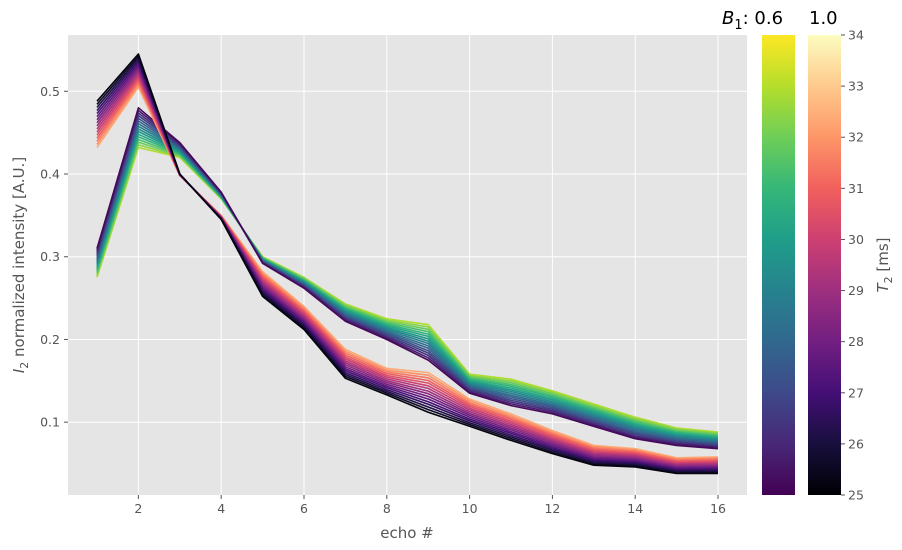 The image size is (902, 550). What do you see at coordinates (856, 290) in the screenshot?
I see `colorbar-tick-label: 29` at bounding box center [856, 290].